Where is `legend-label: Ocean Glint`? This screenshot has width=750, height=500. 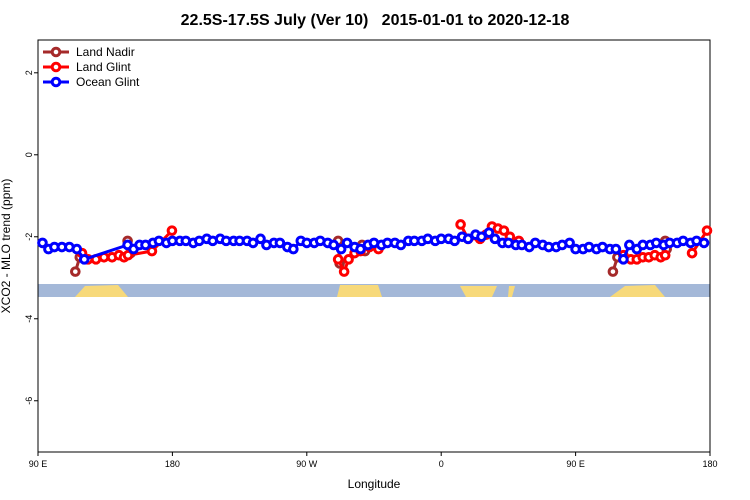
legend-label: Ocean Glint is located at coordinates (108, 82).